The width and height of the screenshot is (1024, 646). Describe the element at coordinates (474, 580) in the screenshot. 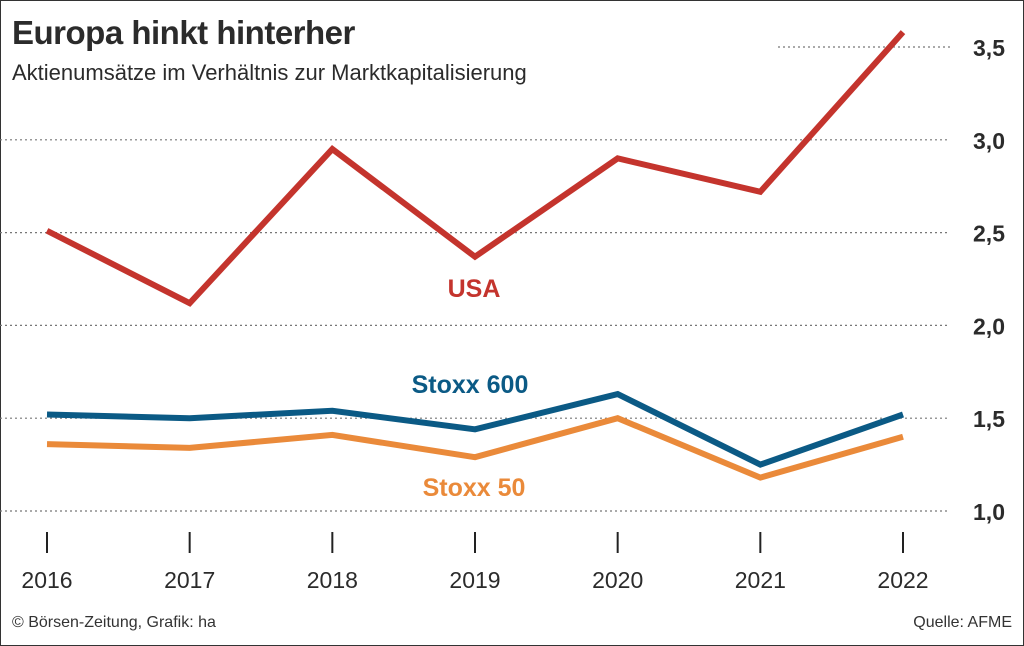

I see `x-tick-label: 2019` at that location.